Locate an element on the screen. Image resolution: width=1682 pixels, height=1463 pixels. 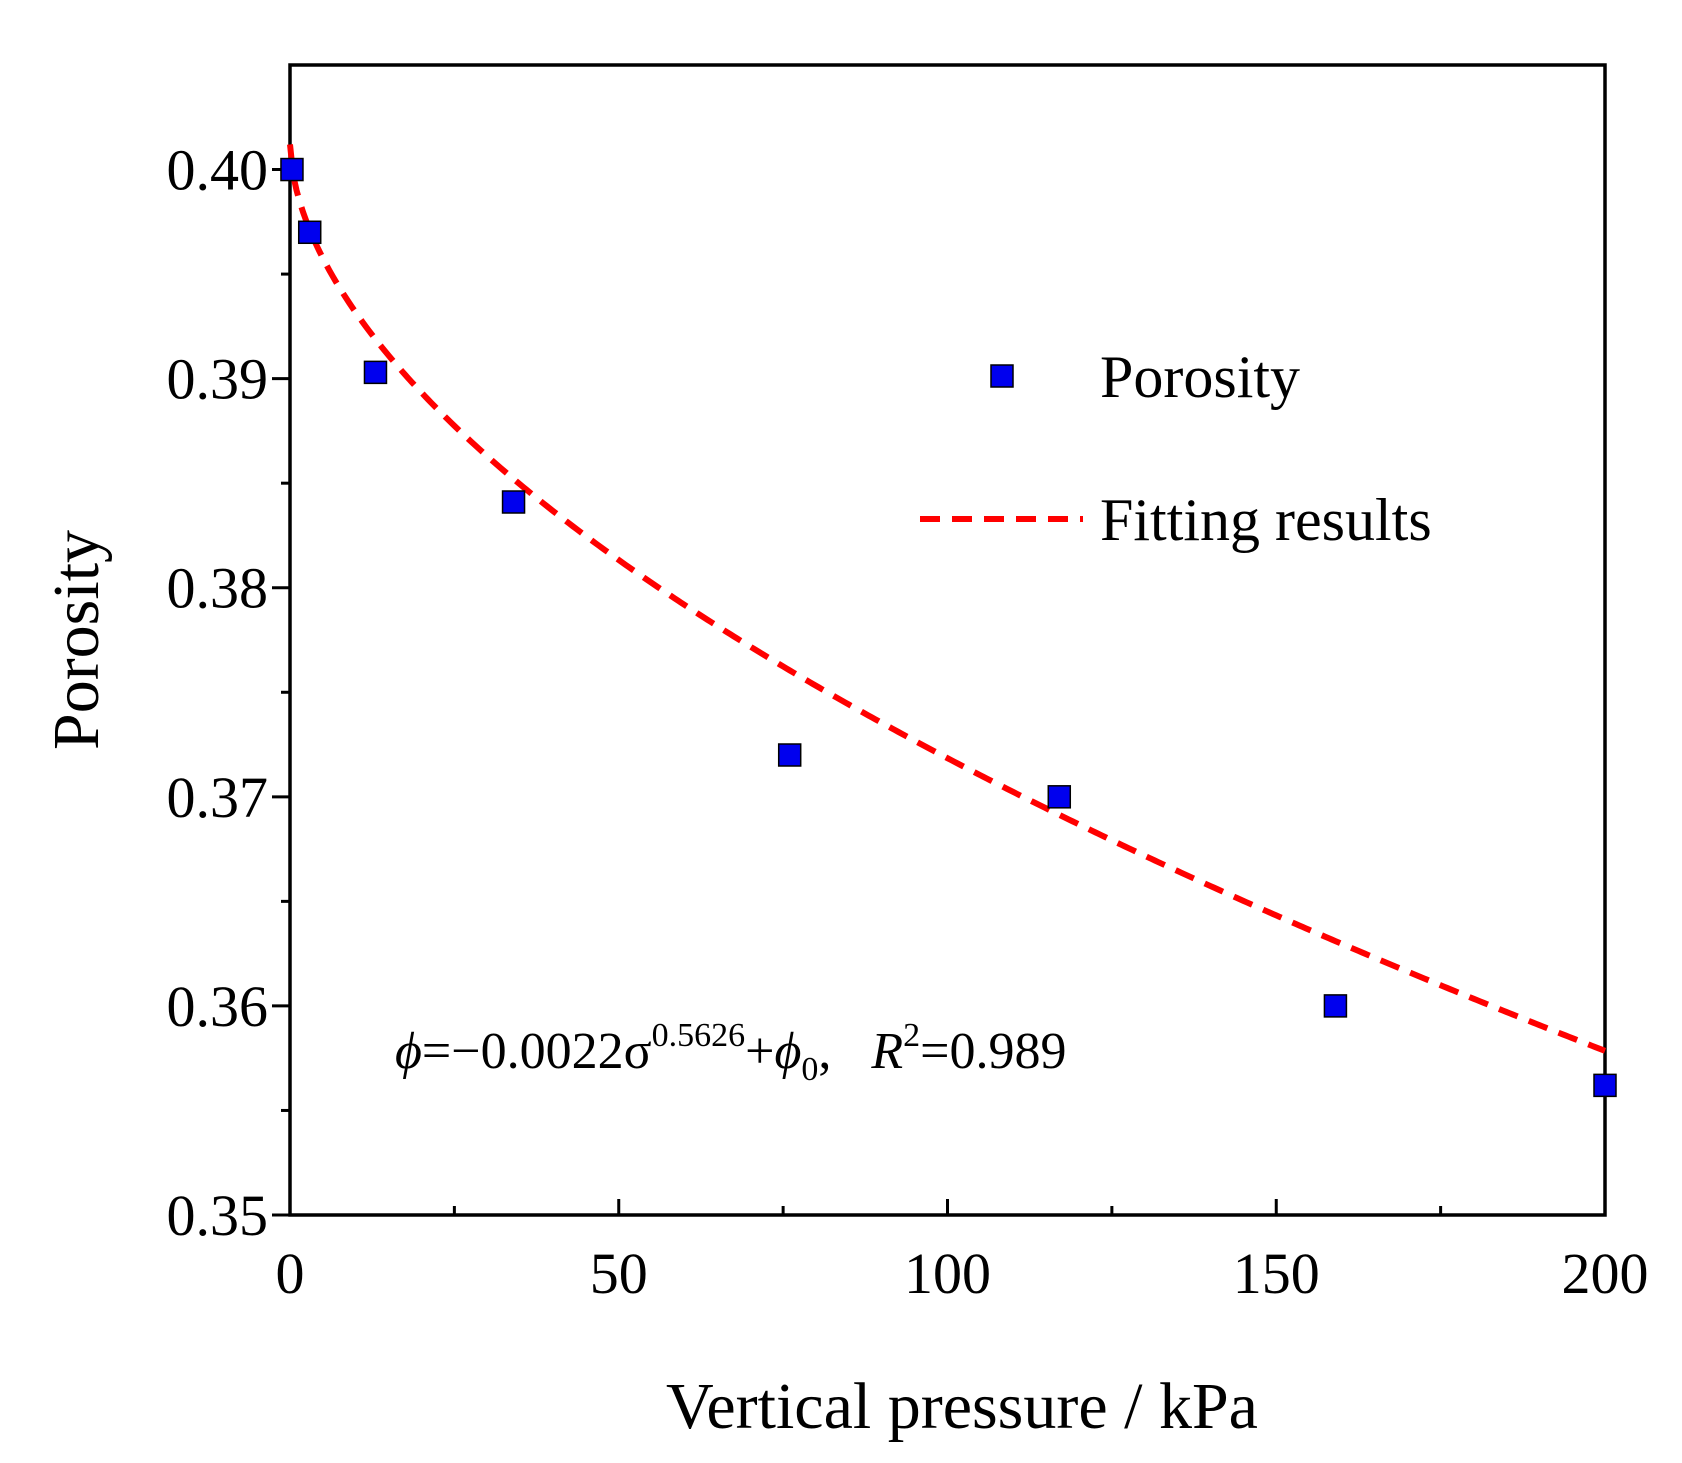
fit-equation: ϕ=−0.0022σ0.5626+ϕ0, R2=0.989 is located at coordinates (730, 1052).